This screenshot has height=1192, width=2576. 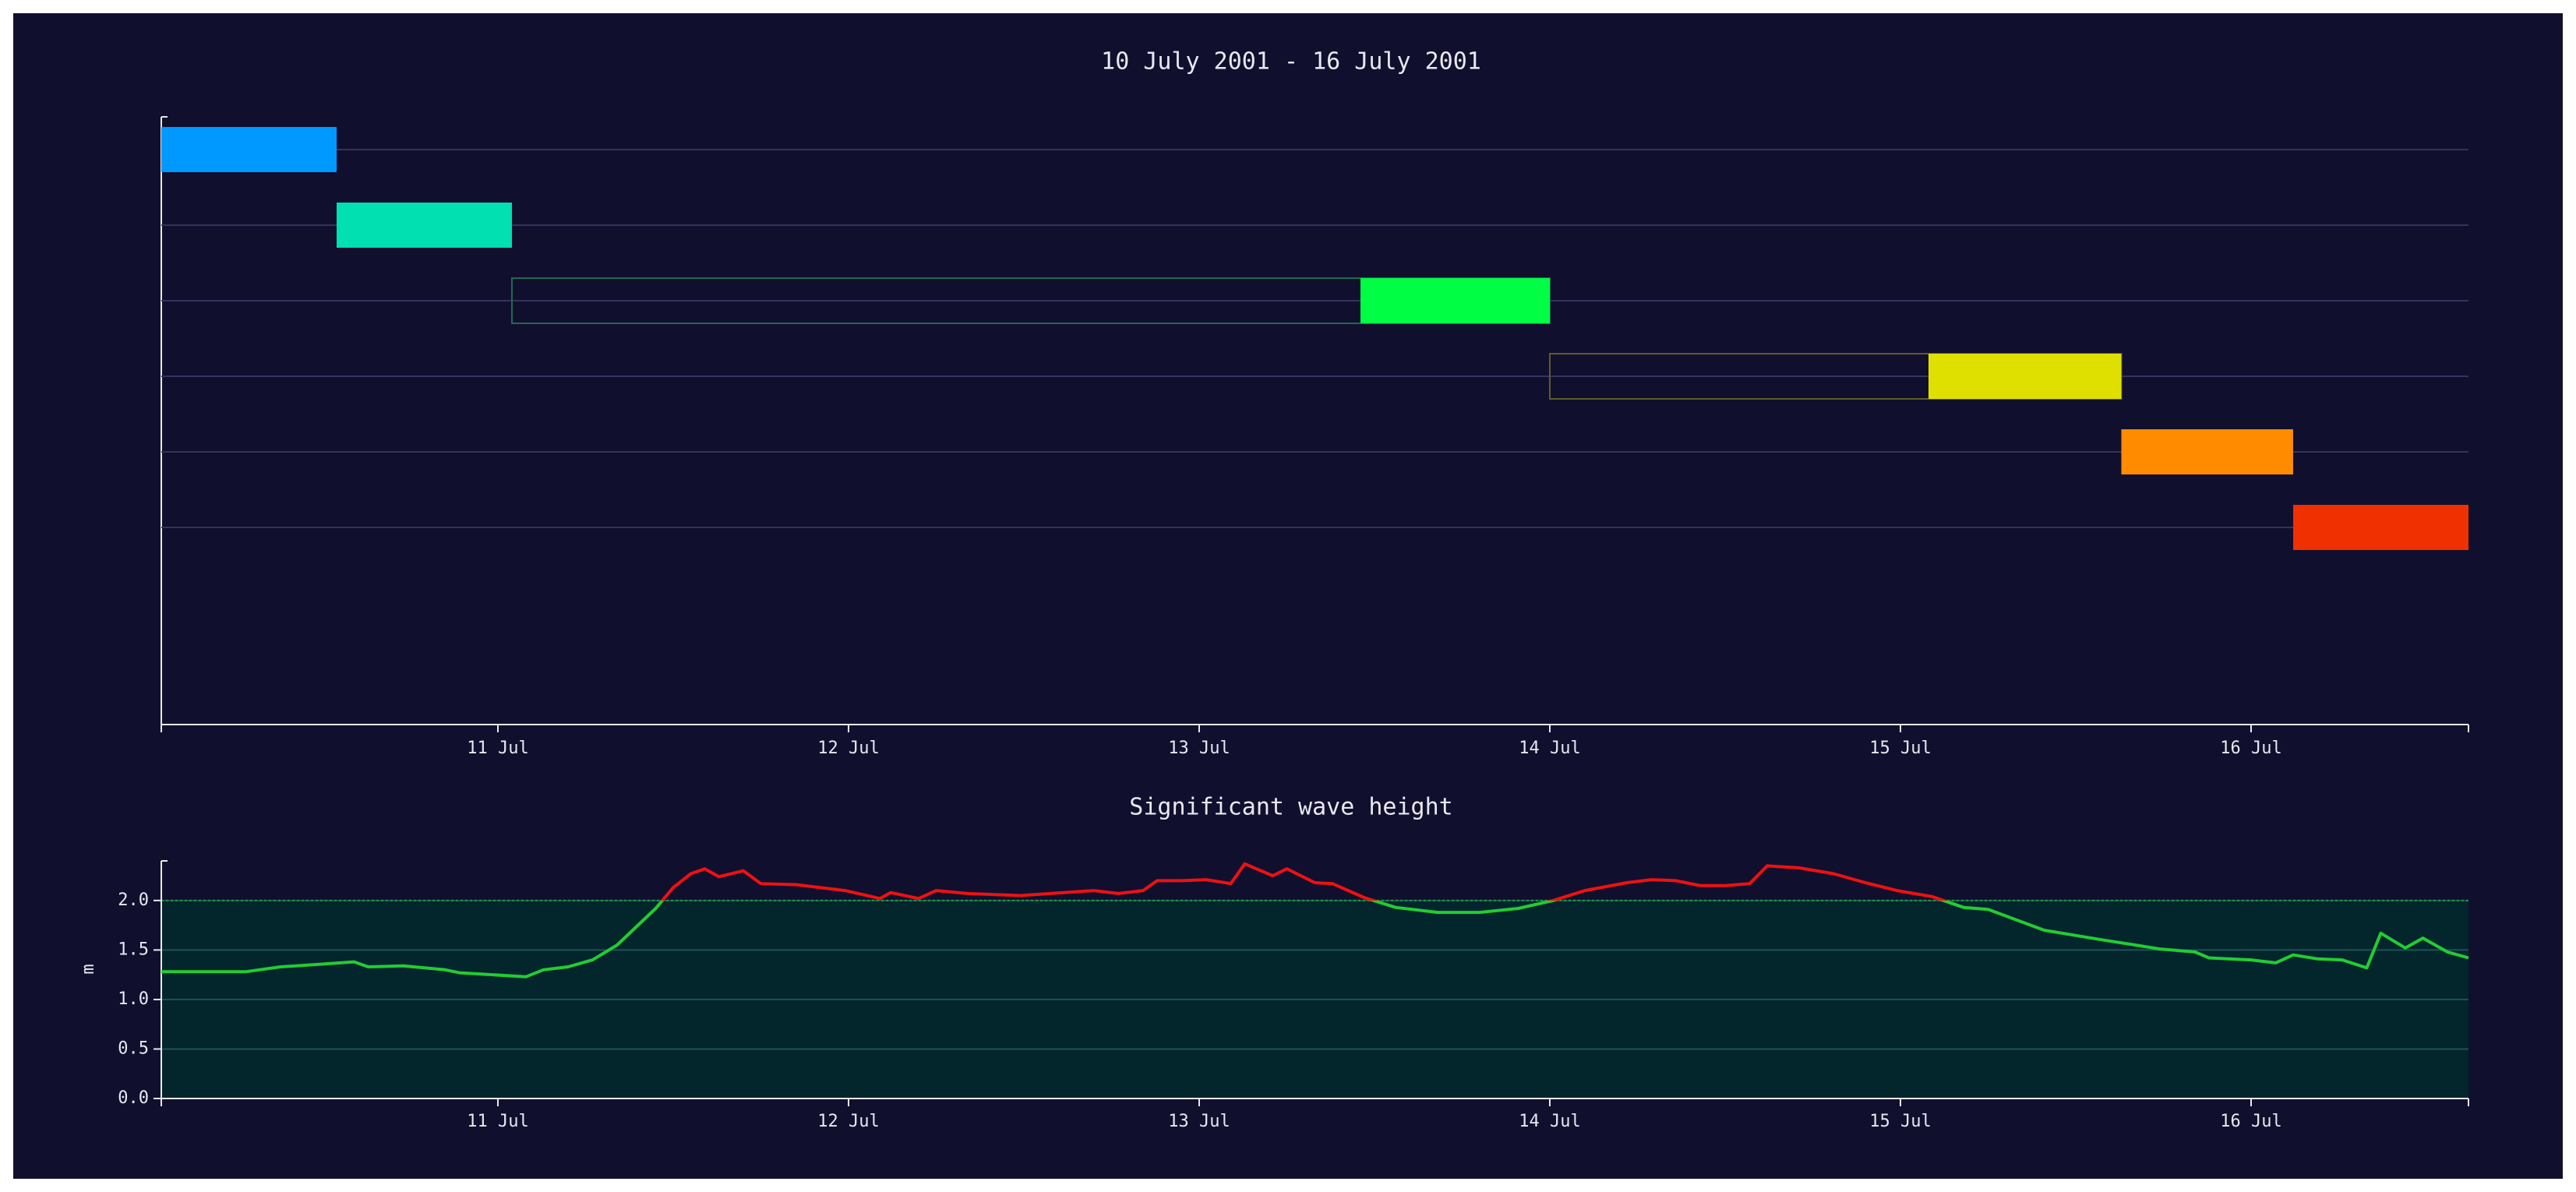 What do you see at coordinates (133, 1048) in the screenshot?
I see `y-tick-label: 0.5` at bounding box center [133, 1048].